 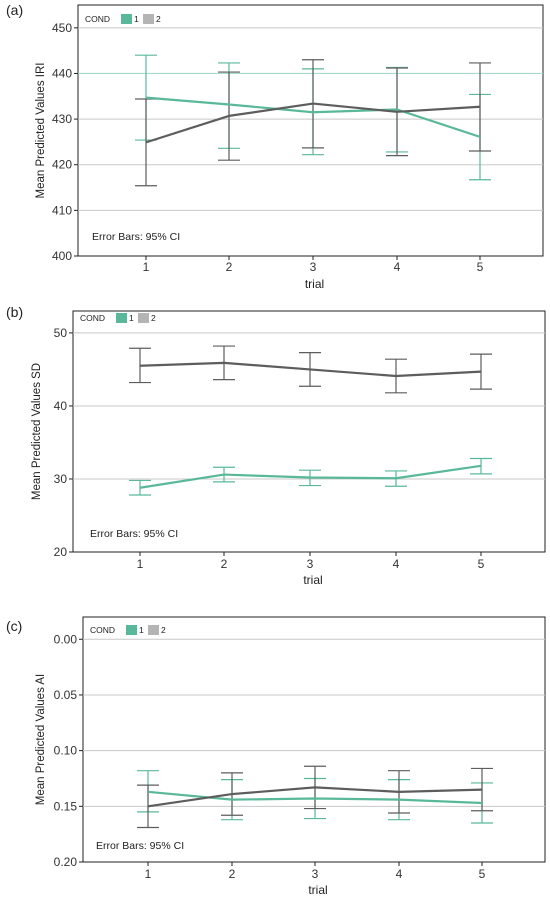 I want to click on y-tick-label: 0.10, so click(x=66, y=751).